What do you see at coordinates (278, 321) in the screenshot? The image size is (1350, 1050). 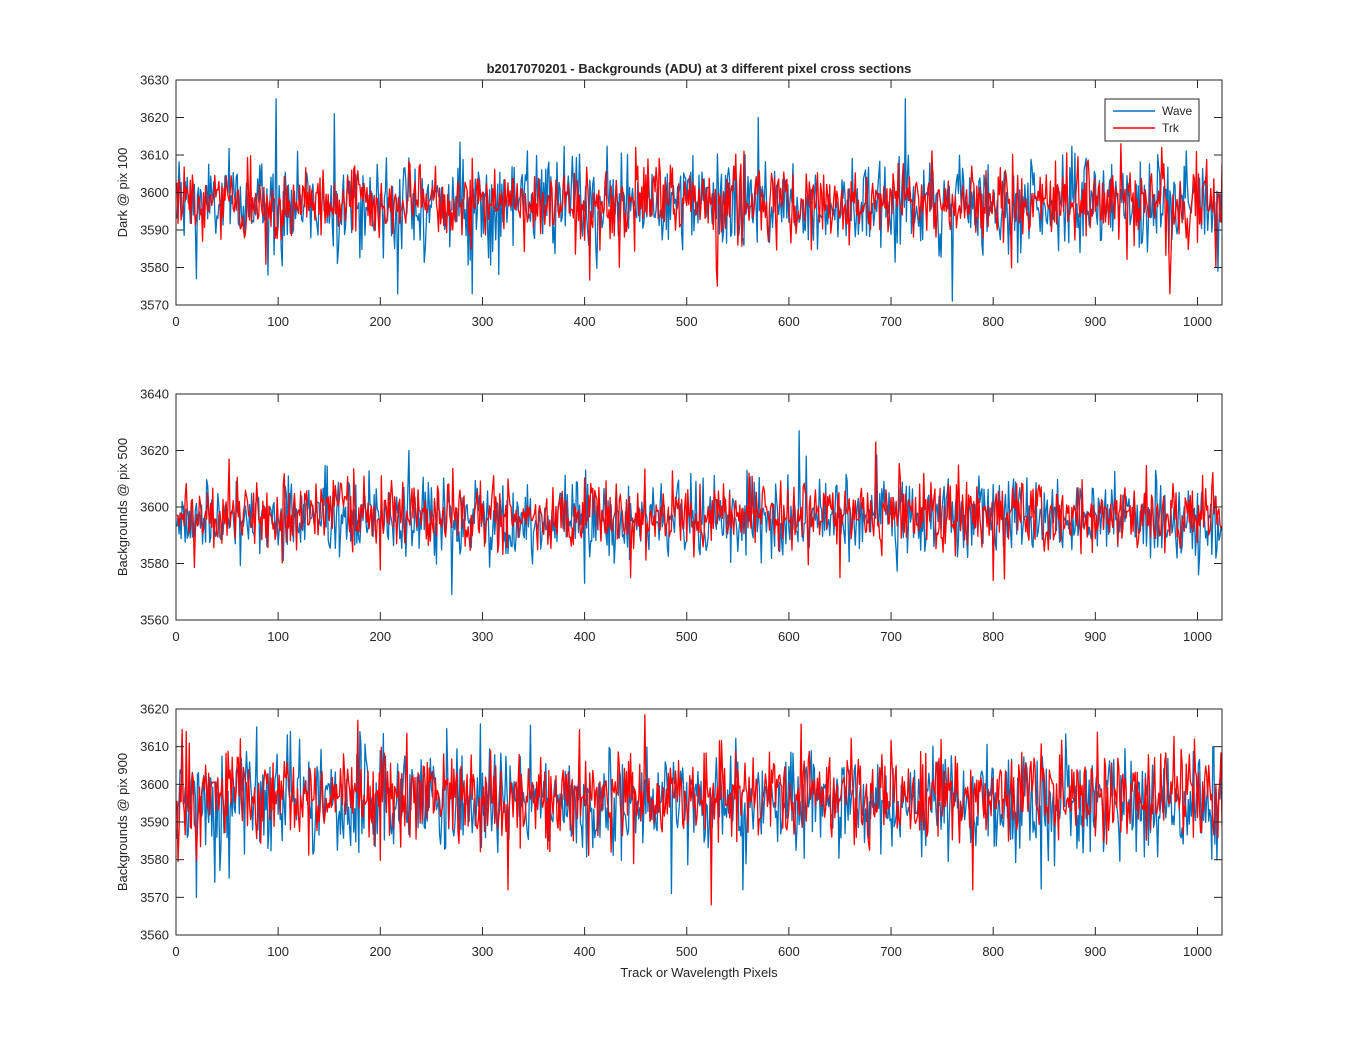 I see `x-tick-label-1-100: 100` at bounding box center [278, 321].